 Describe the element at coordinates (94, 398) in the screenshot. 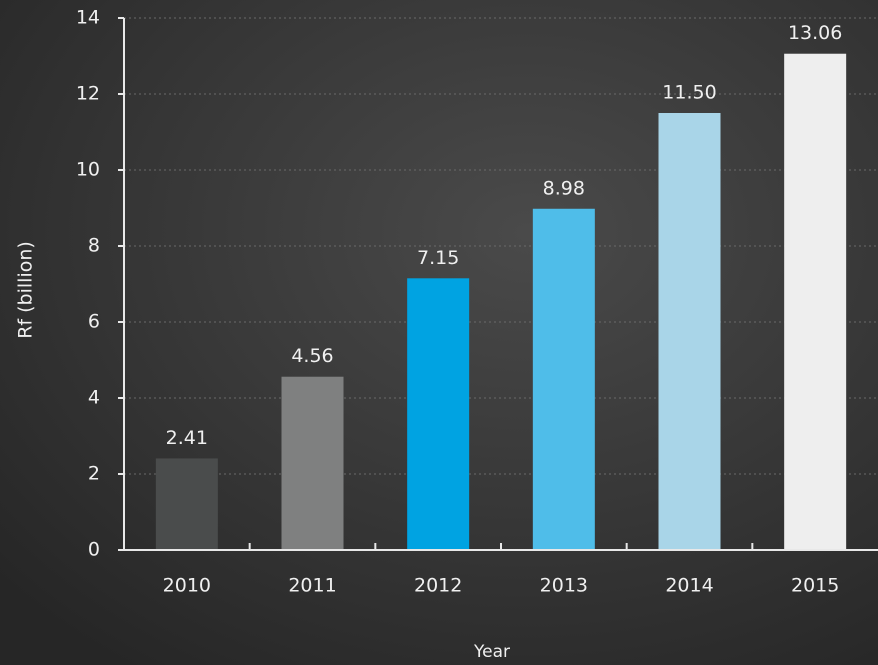

I see `y-tick-label: 4` at that location.